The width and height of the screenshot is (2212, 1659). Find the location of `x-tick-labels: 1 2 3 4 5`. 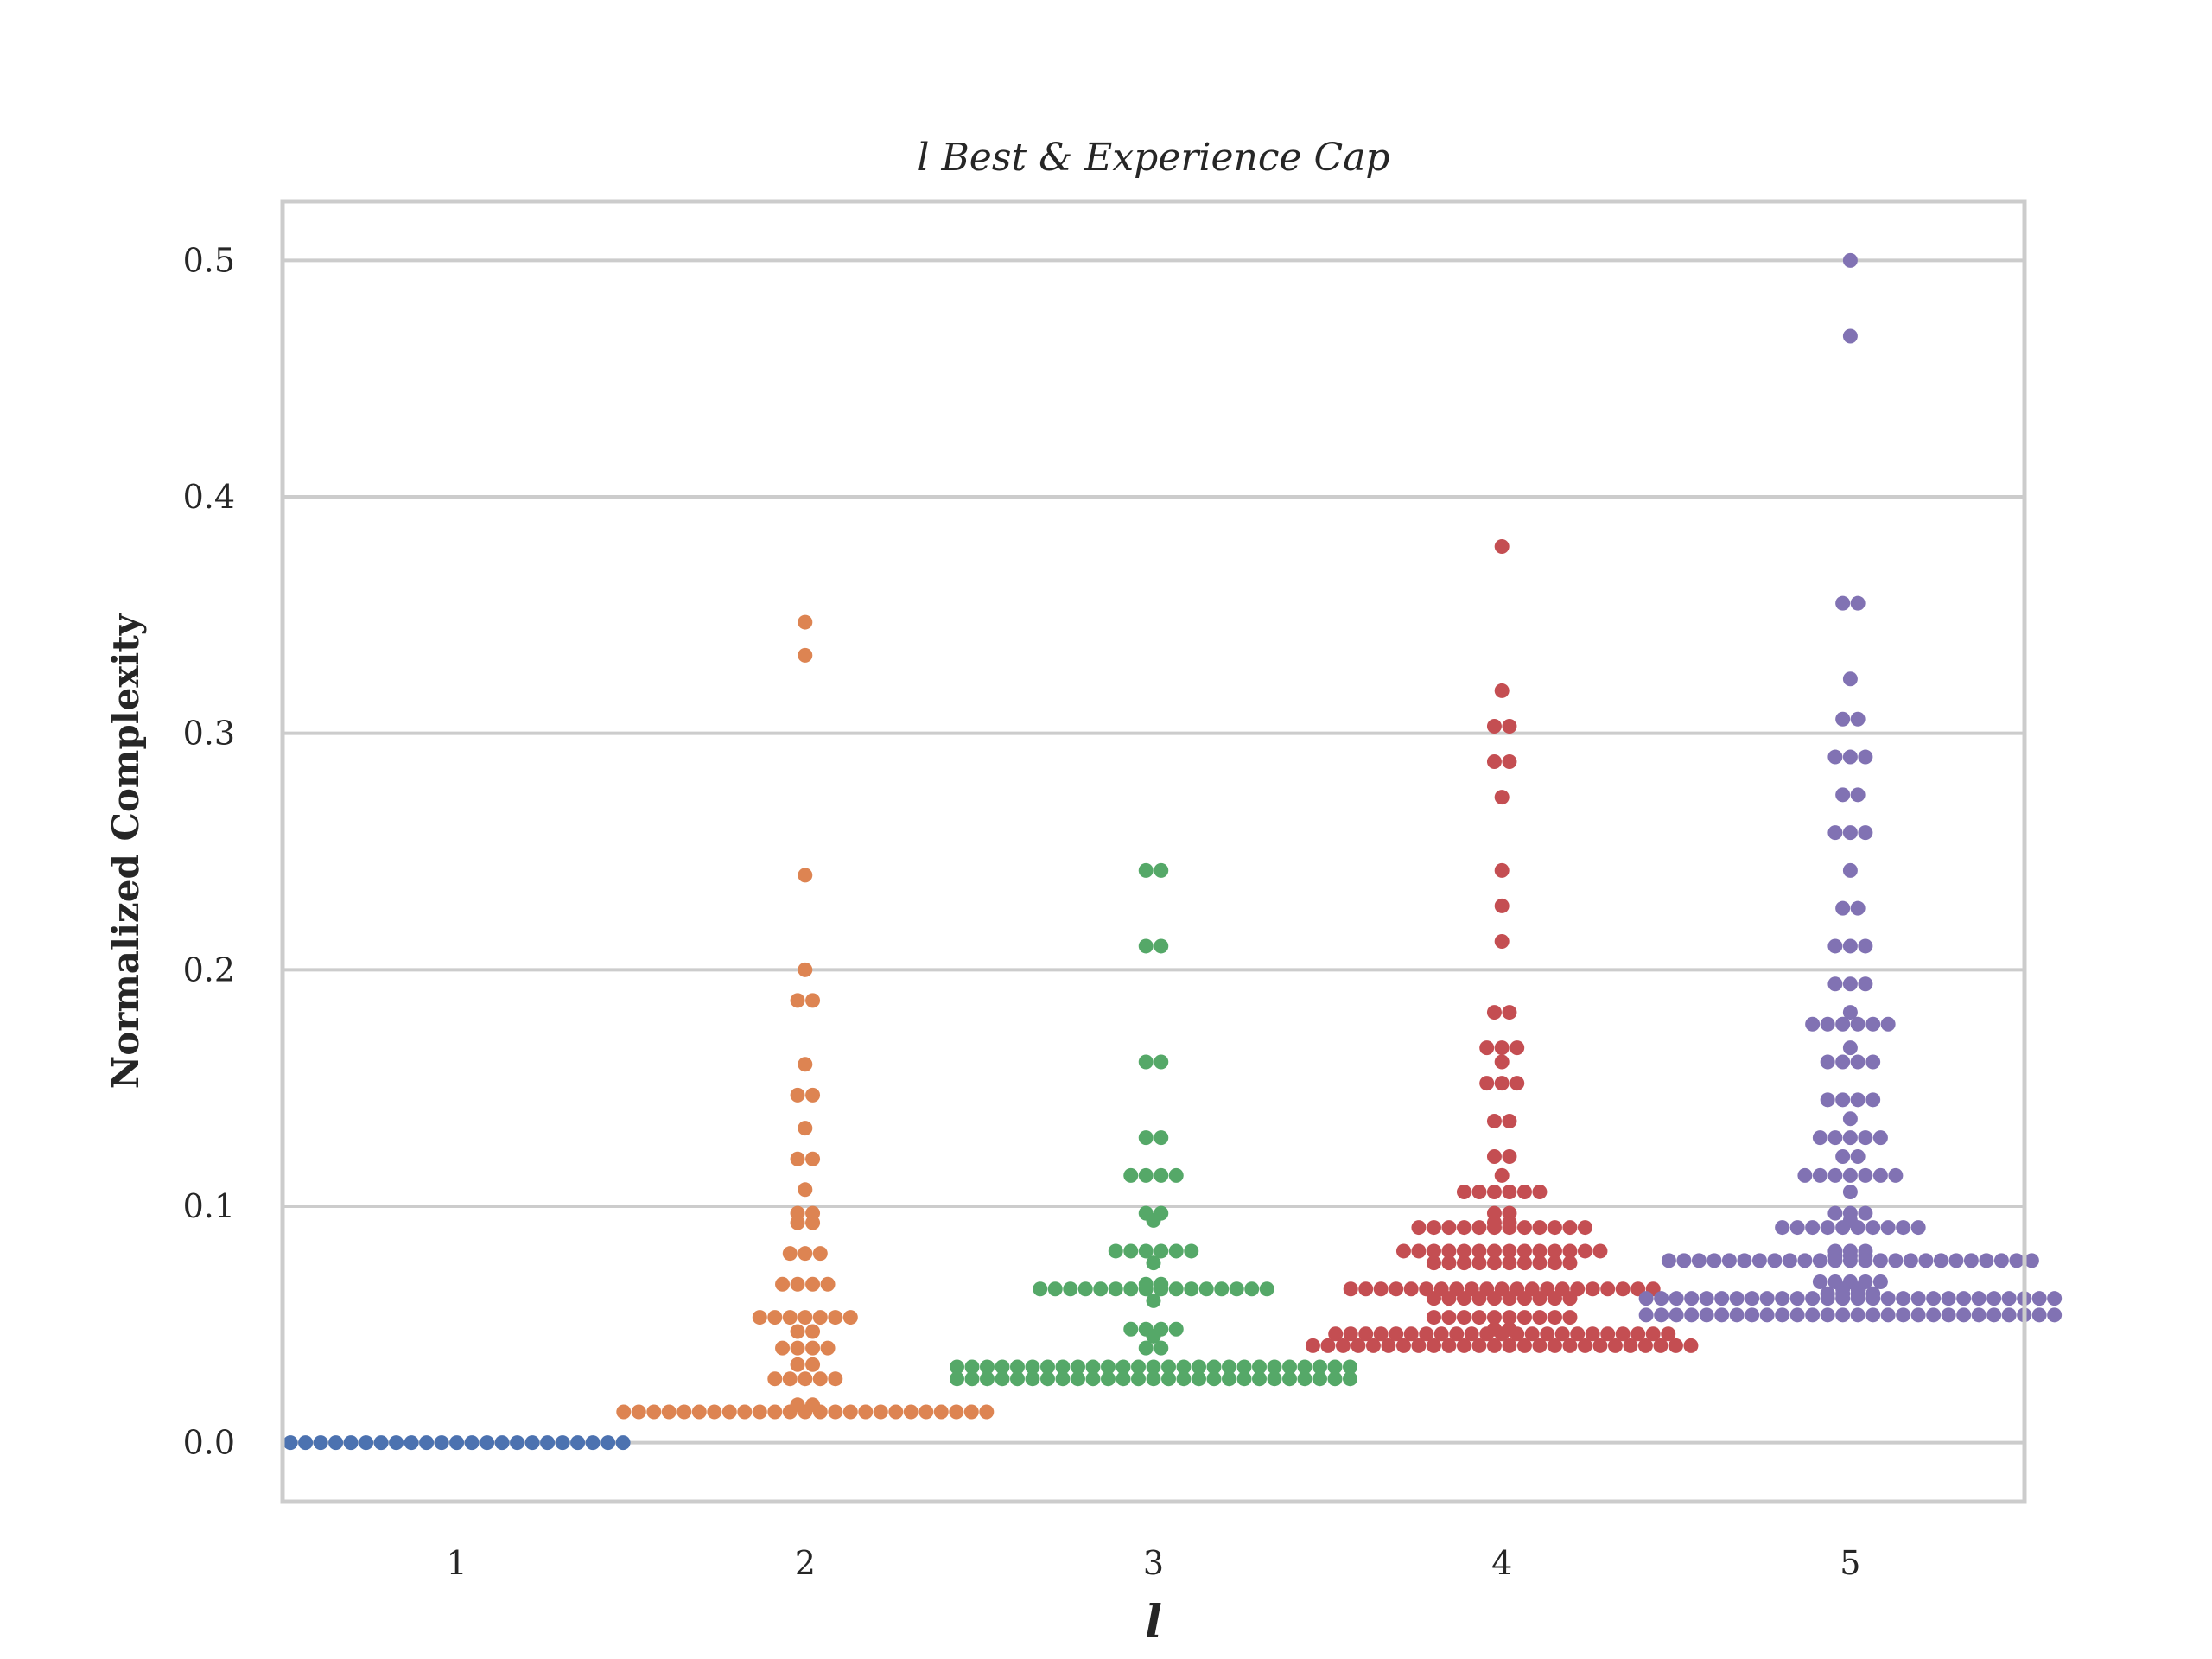

x-tick-labels: 1 2 3 4 5 is located at coordinates (1154, 1563).